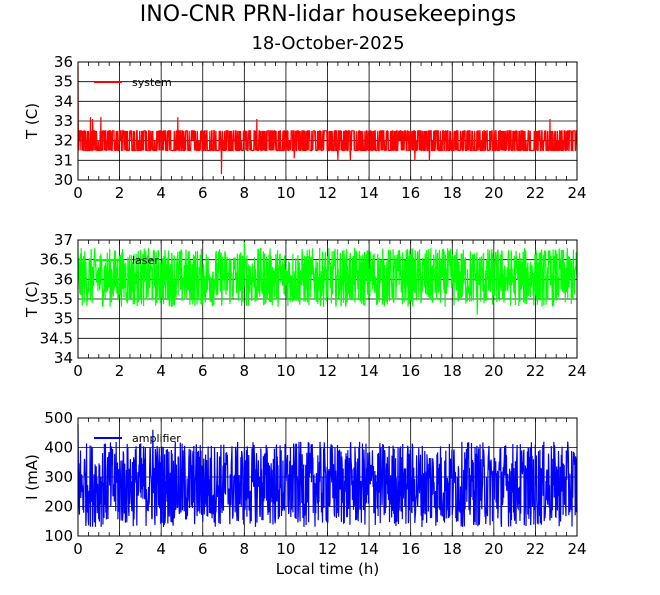 Image resolution: width=660 pixels, height=595 pixels. I want to click on y-tick-label: 300, so click(58, 477).